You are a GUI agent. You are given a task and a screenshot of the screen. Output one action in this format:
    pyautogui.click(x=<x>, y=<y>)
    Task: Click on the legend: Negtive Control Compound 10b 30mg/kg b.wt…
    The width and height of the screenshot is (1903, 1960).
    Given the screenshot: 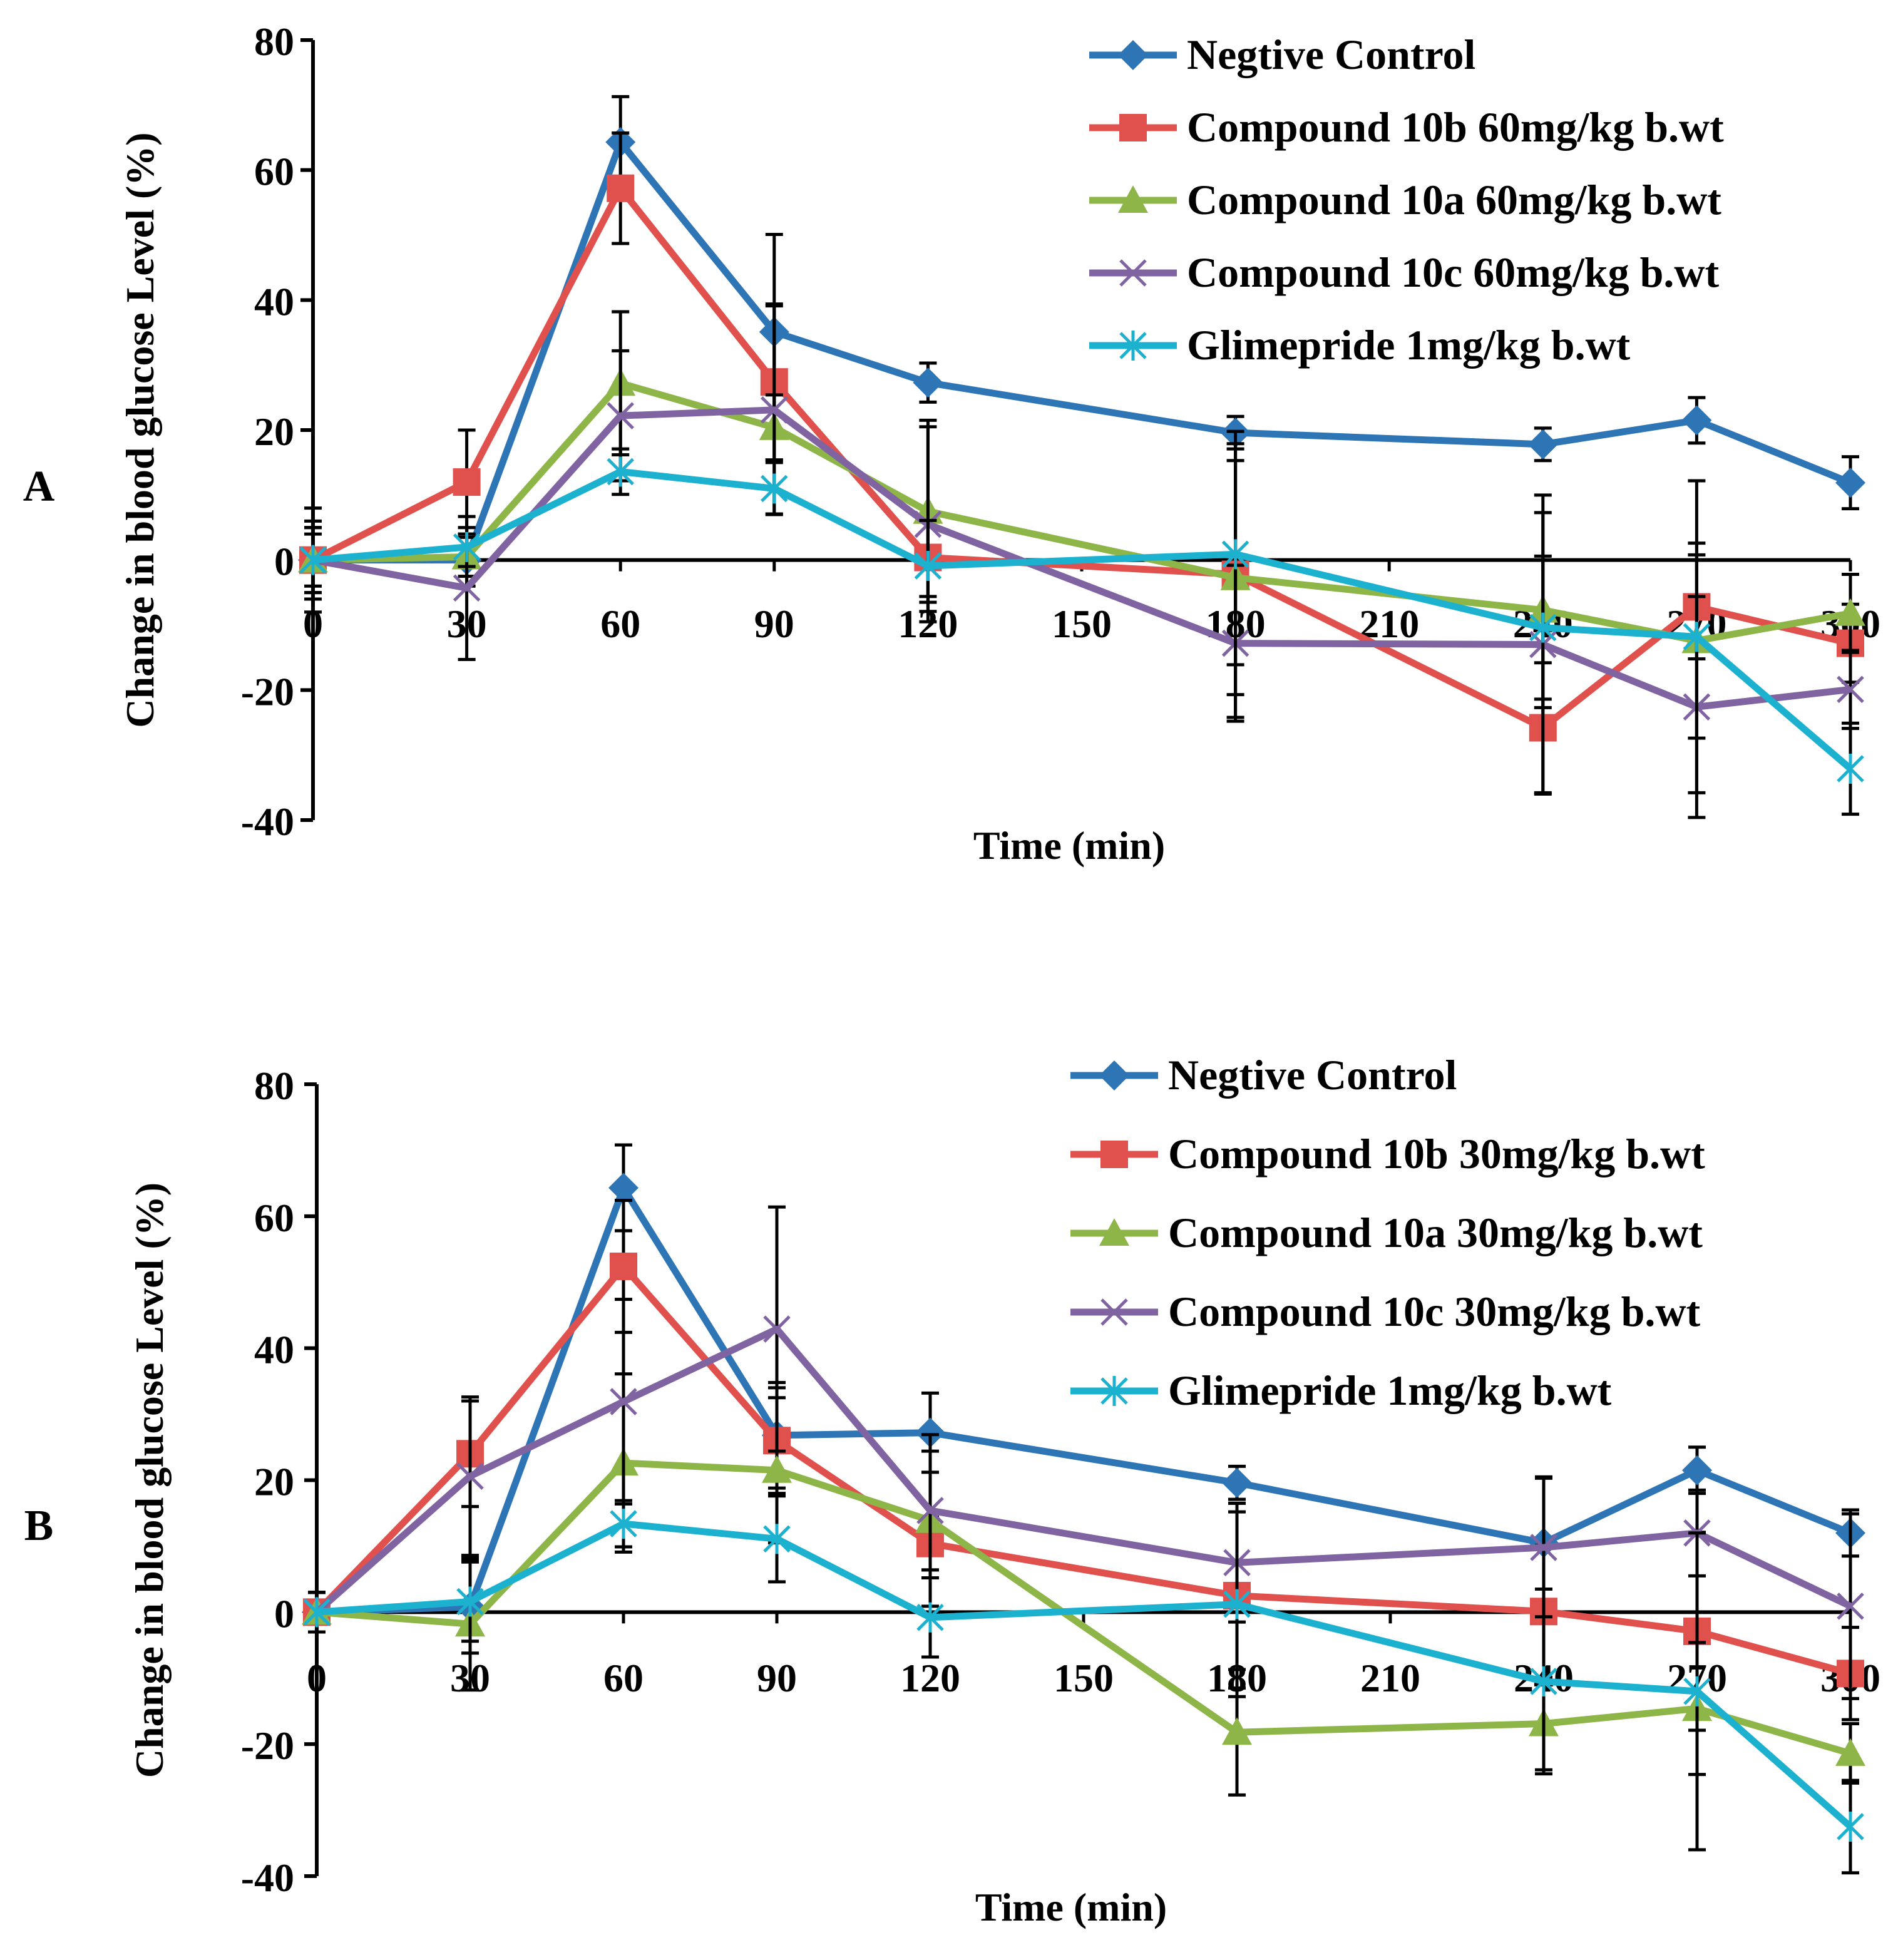 What is the action you would take?
    pyautogui.click(x=1387, y=1232)
    